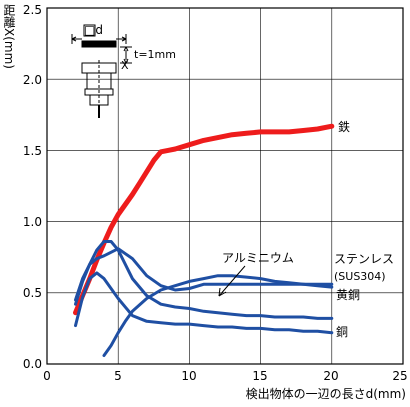  I want to click on series-line-aluminum, so click(218, 315).